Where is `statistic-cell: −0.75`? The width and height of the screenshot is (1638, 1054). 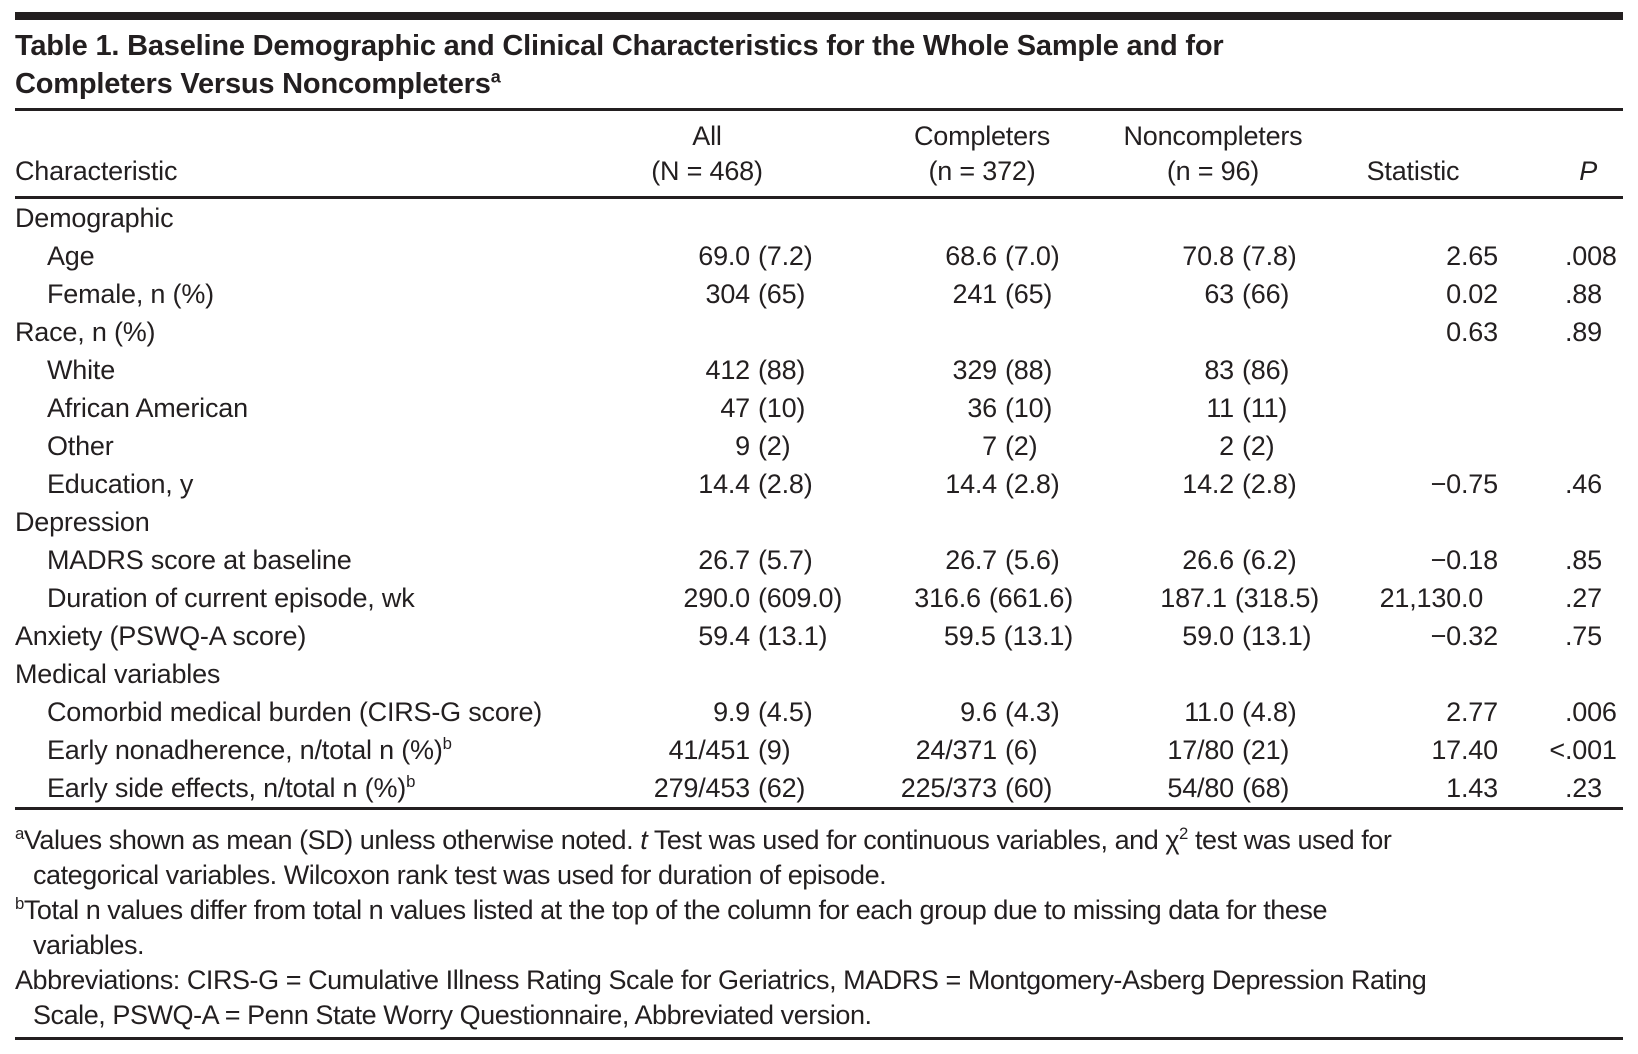 statistic-cell: −0.75 is located at coordinates (1413, 484).